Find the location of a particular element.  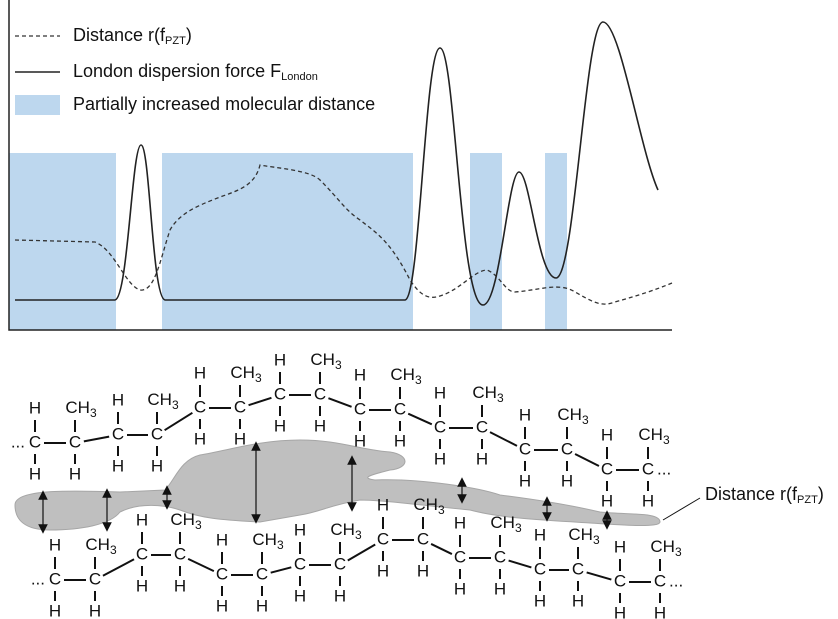

text-part: Distance r(f is located at coordinates (119, 35).